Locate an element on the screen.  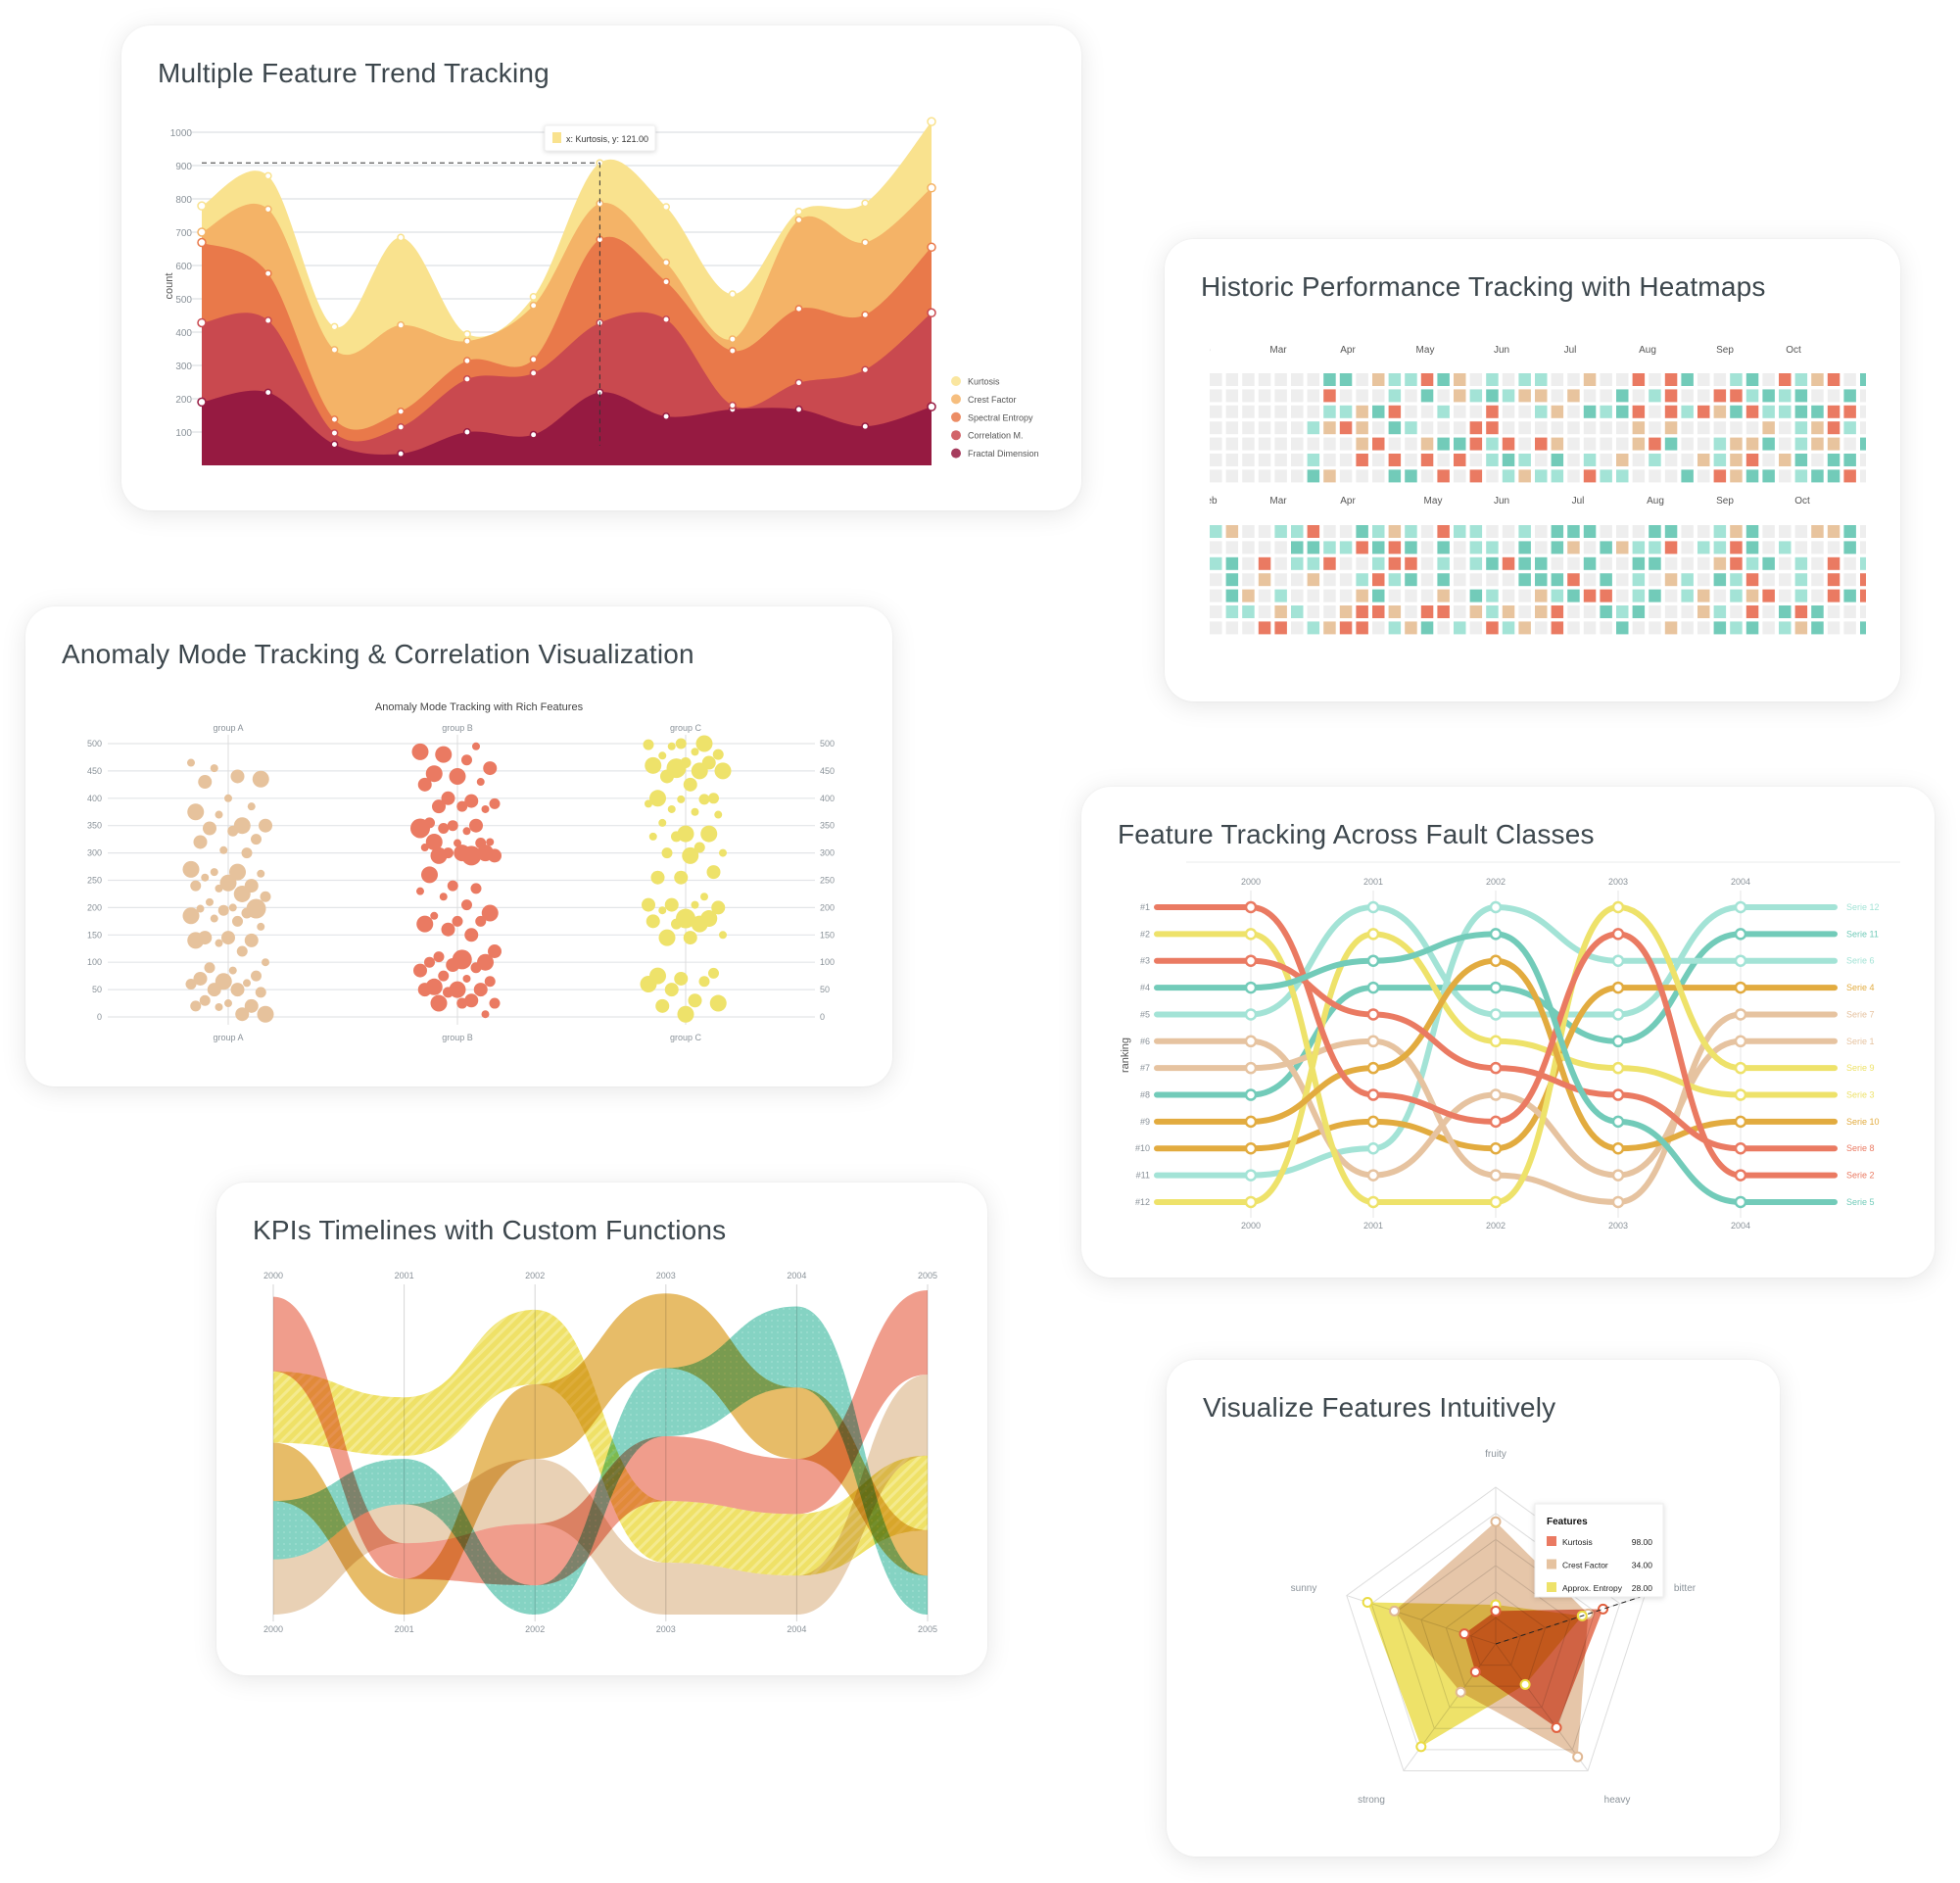
kpi-band is located at coordinates (601, 1495).